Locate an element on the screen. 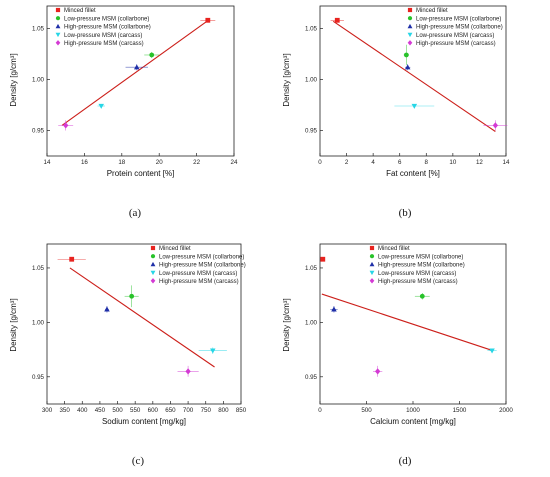  x-tick-label: 800 is located at coordinates (223, 410).